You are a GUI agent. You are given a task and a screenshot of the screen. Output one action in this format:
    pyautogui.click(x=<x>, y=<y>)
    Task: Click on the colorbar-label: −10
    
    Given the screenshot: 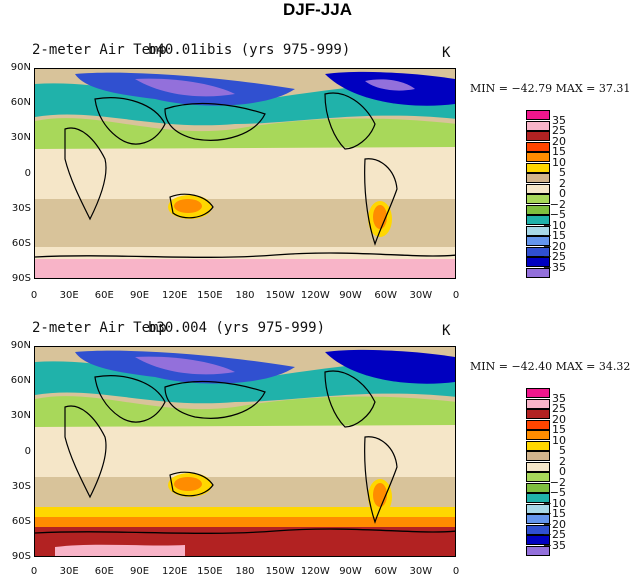 What is the action you would take?
    pyautogui.click(x=554, y=503)
    